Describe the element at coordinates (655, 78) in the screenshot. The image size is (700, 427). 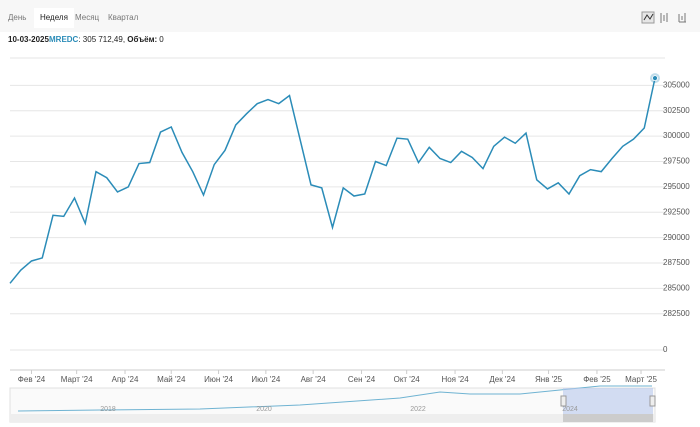
I see `last-point` at that location.